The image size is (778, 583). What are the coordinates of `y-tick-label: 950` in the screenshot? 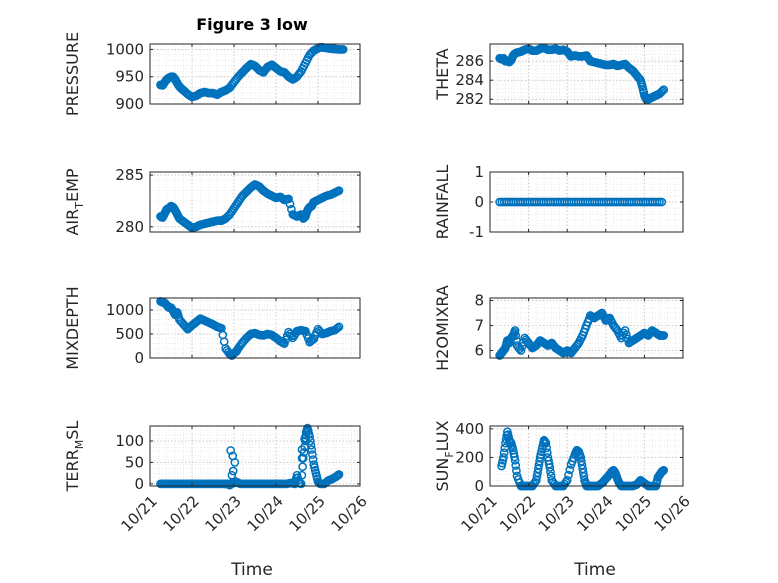 It's located at (129, 77).